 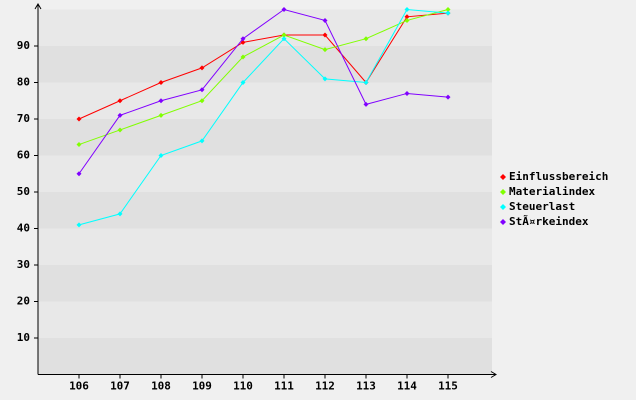 I want to click on x-tick-label: 109, so click(x=202, y=386).